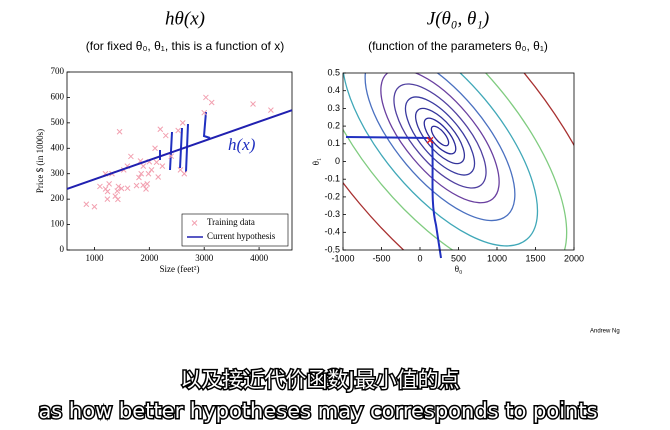 The width and height of the screenshot is (670, 430). What do you see at coordinates (242, 144) in the screenshot?
I see `annotation: h(x)` at bounding box center [242, 144].